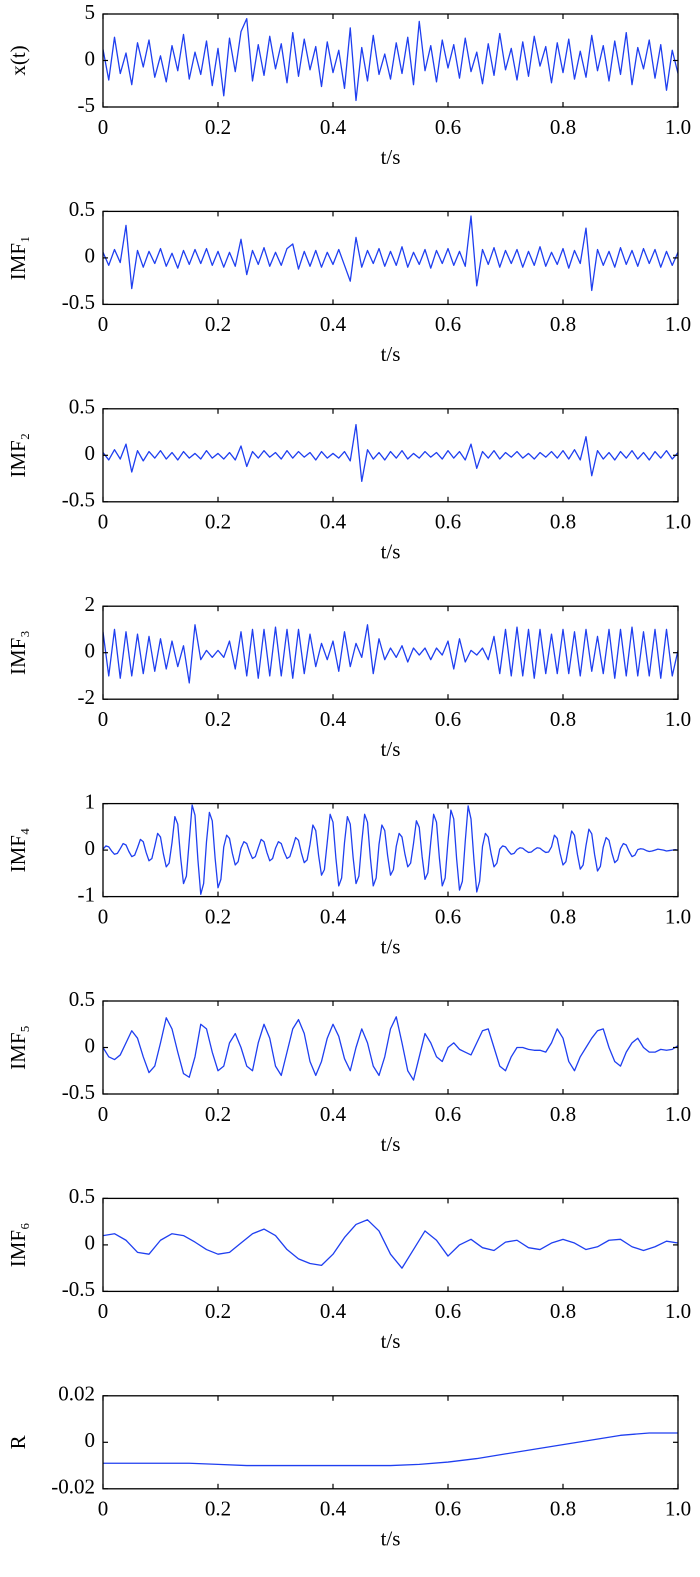 The image size is (700, 1577). Describe the element at coordinates (18, 1047) in the screenshot. I see `y-axis-label: IMF₅` at that location.